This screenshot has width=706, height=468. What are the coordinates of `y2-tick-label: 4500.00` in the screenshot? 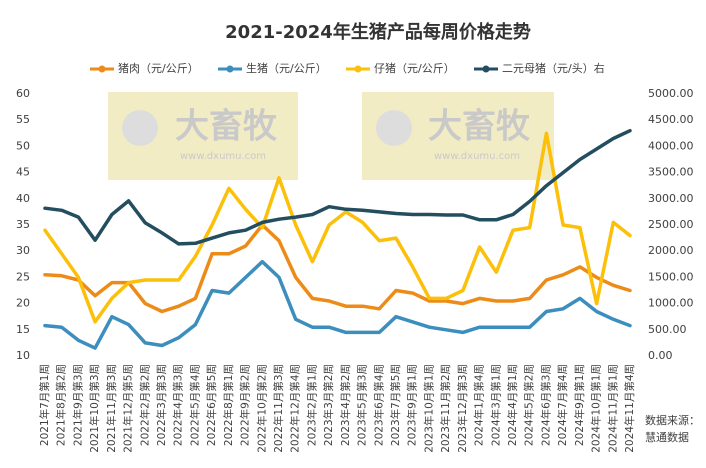 It's located at (671, 119).